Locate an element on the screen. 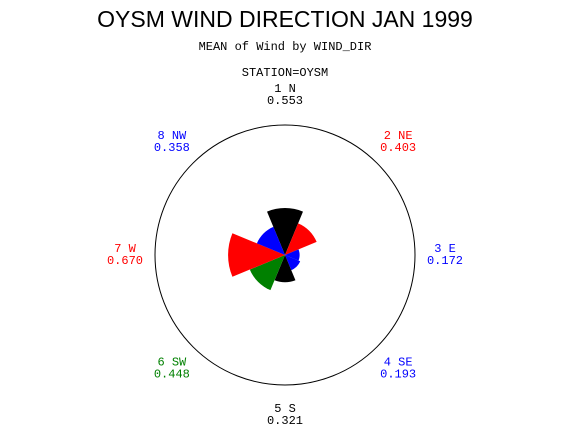  value-label: 0.448 is located at coordinates (172, 374).